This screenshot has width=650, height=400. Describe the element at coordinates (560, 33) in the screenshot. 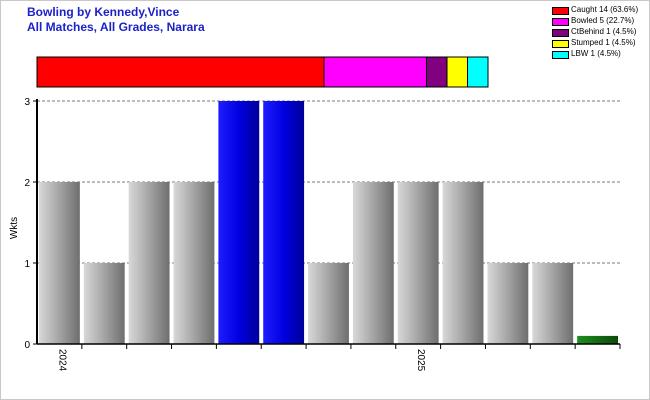

I see `legend-swatch-ctbehind` at that location.